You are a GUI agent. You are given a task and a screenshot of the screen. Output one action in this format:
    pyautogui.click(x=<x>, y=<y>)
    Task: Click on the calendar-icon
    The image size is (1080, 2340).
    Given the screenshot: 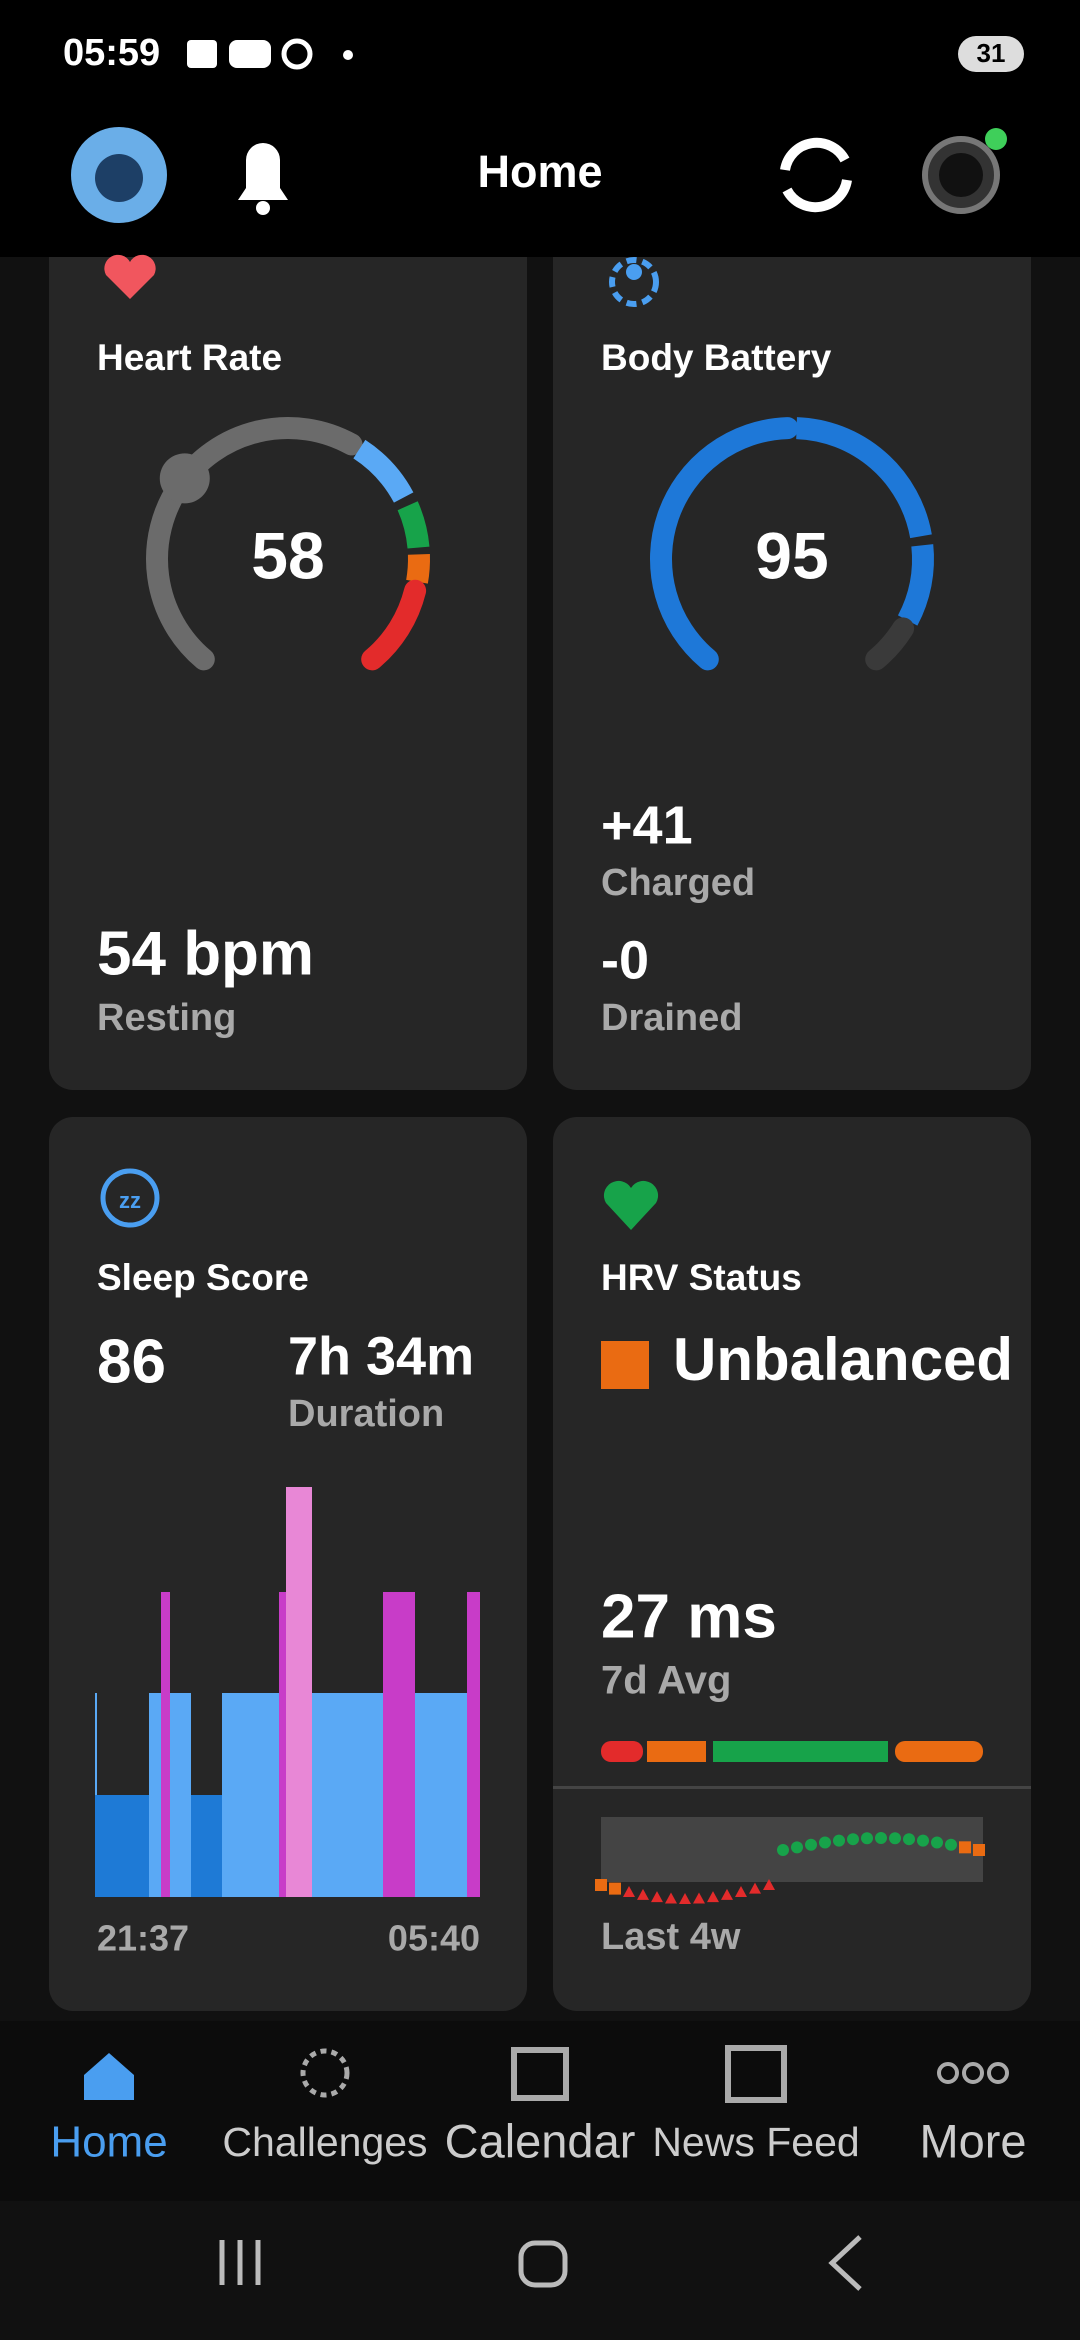 What is the action you would take?
    pyautogui.click(x=540, y=2074)
    